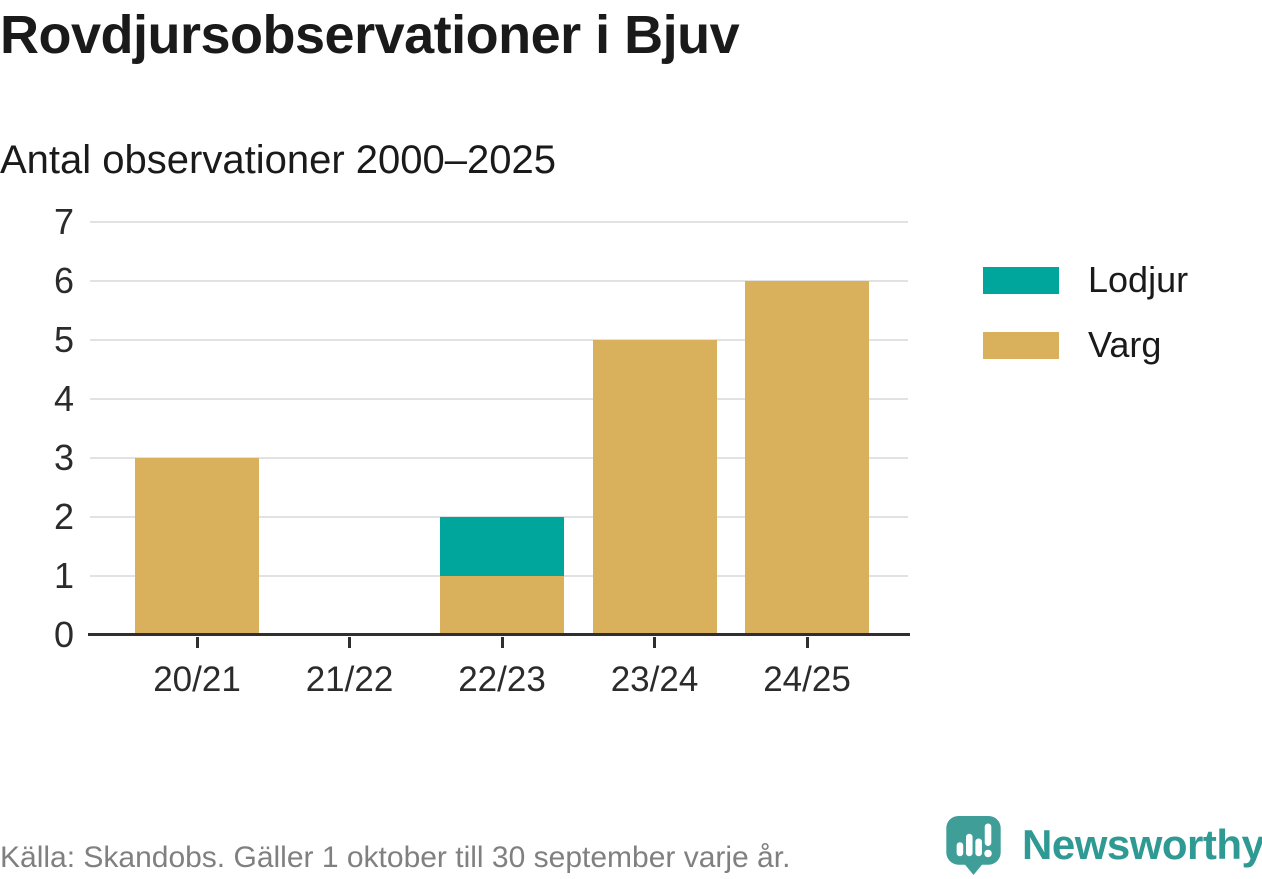  What do you see at coordinates (63, 398) in the screenshot?
I see `y-tick-label-4: 4` at bounding box center [63, 398].